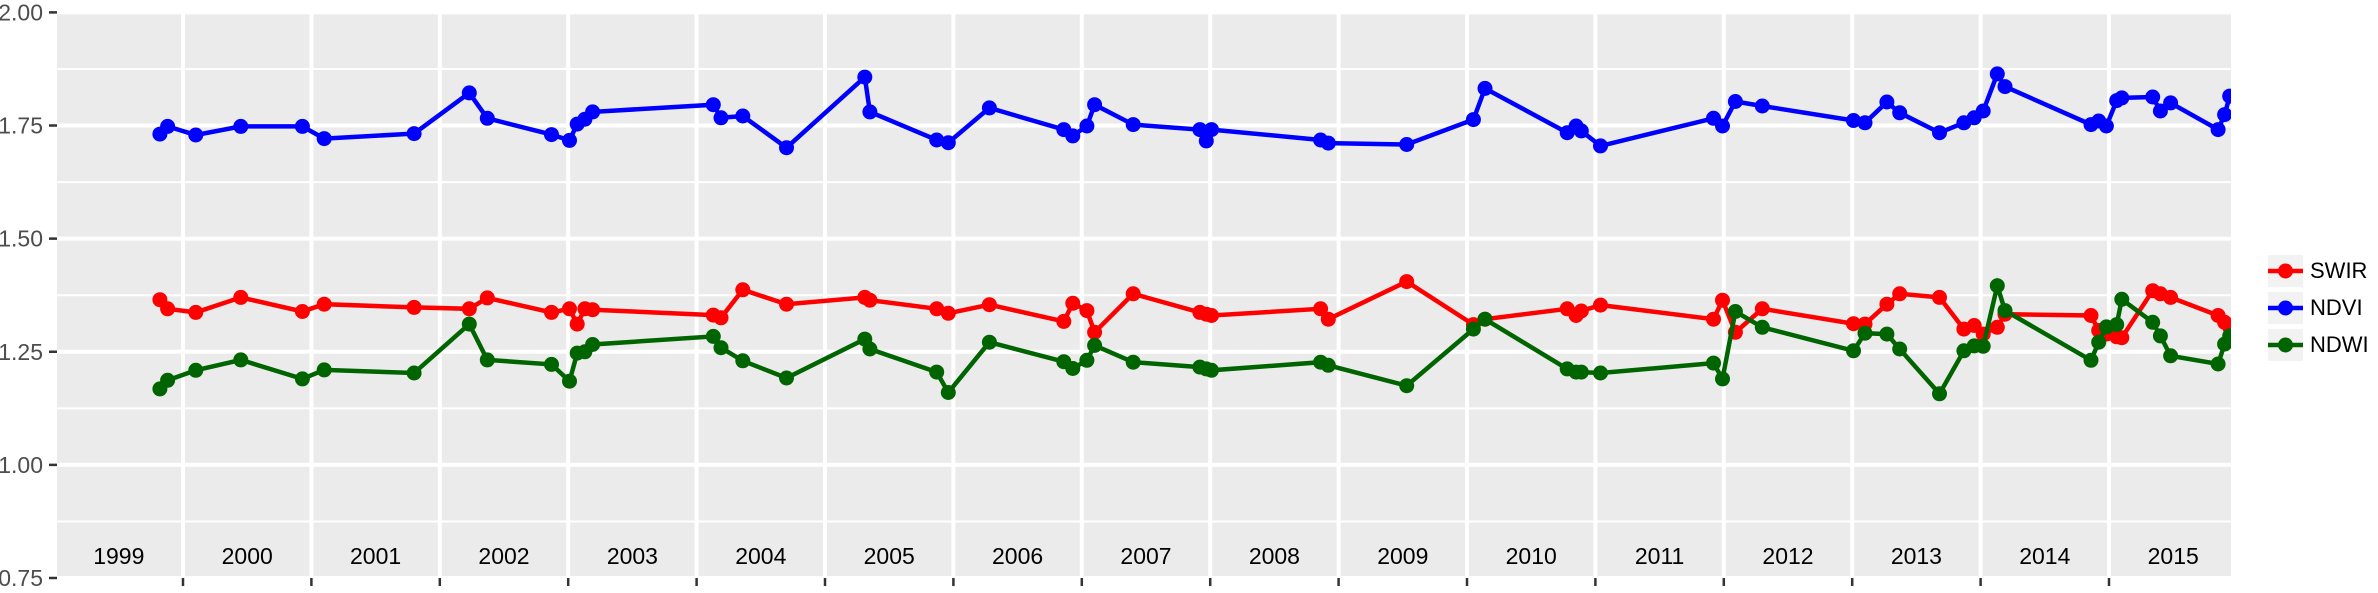 The width and height of the screenshot is (2378, 593). I want to click on svg-text: 1.25, so click(21, 352).